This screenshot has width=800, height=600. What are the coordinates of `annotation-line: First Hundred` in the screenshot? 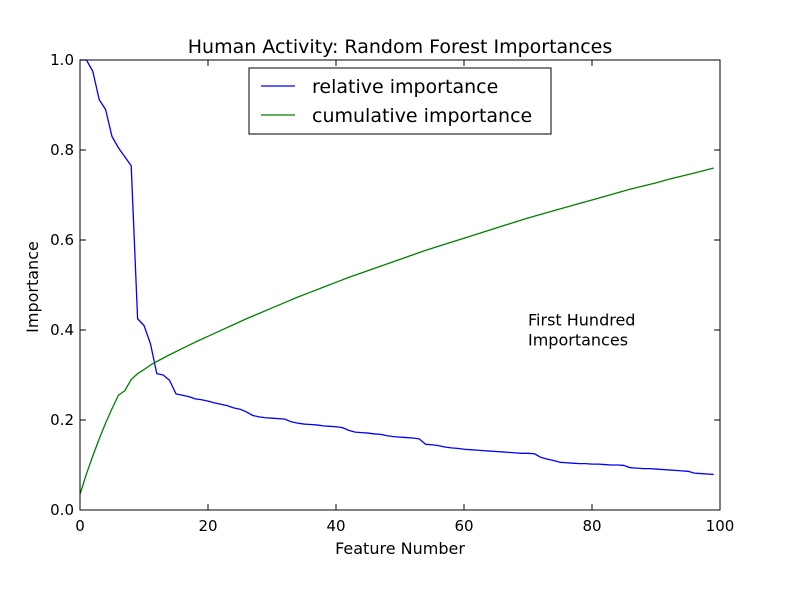 It's located at (581, 320).